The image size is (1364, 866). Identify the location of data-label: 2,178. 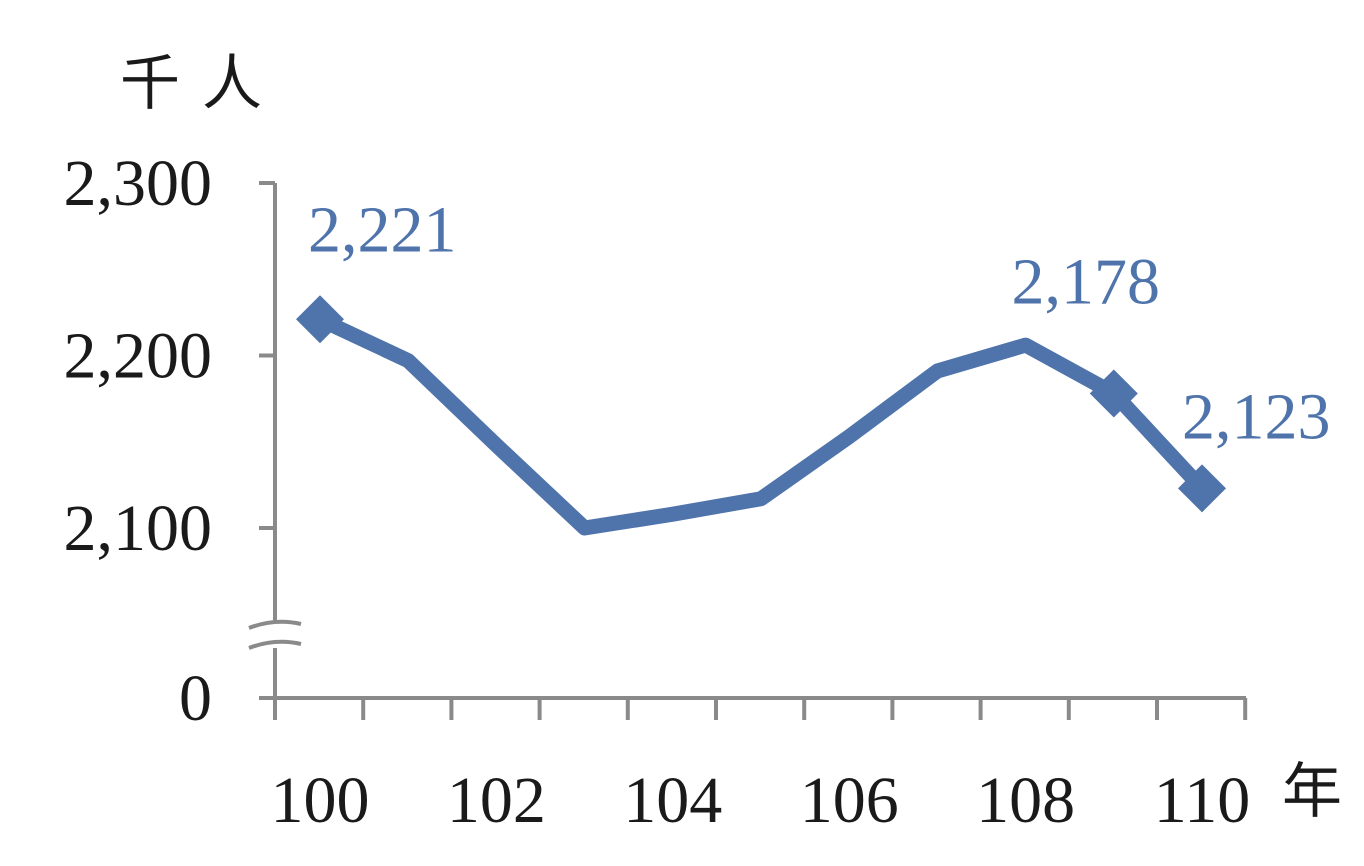
(1086, 281).